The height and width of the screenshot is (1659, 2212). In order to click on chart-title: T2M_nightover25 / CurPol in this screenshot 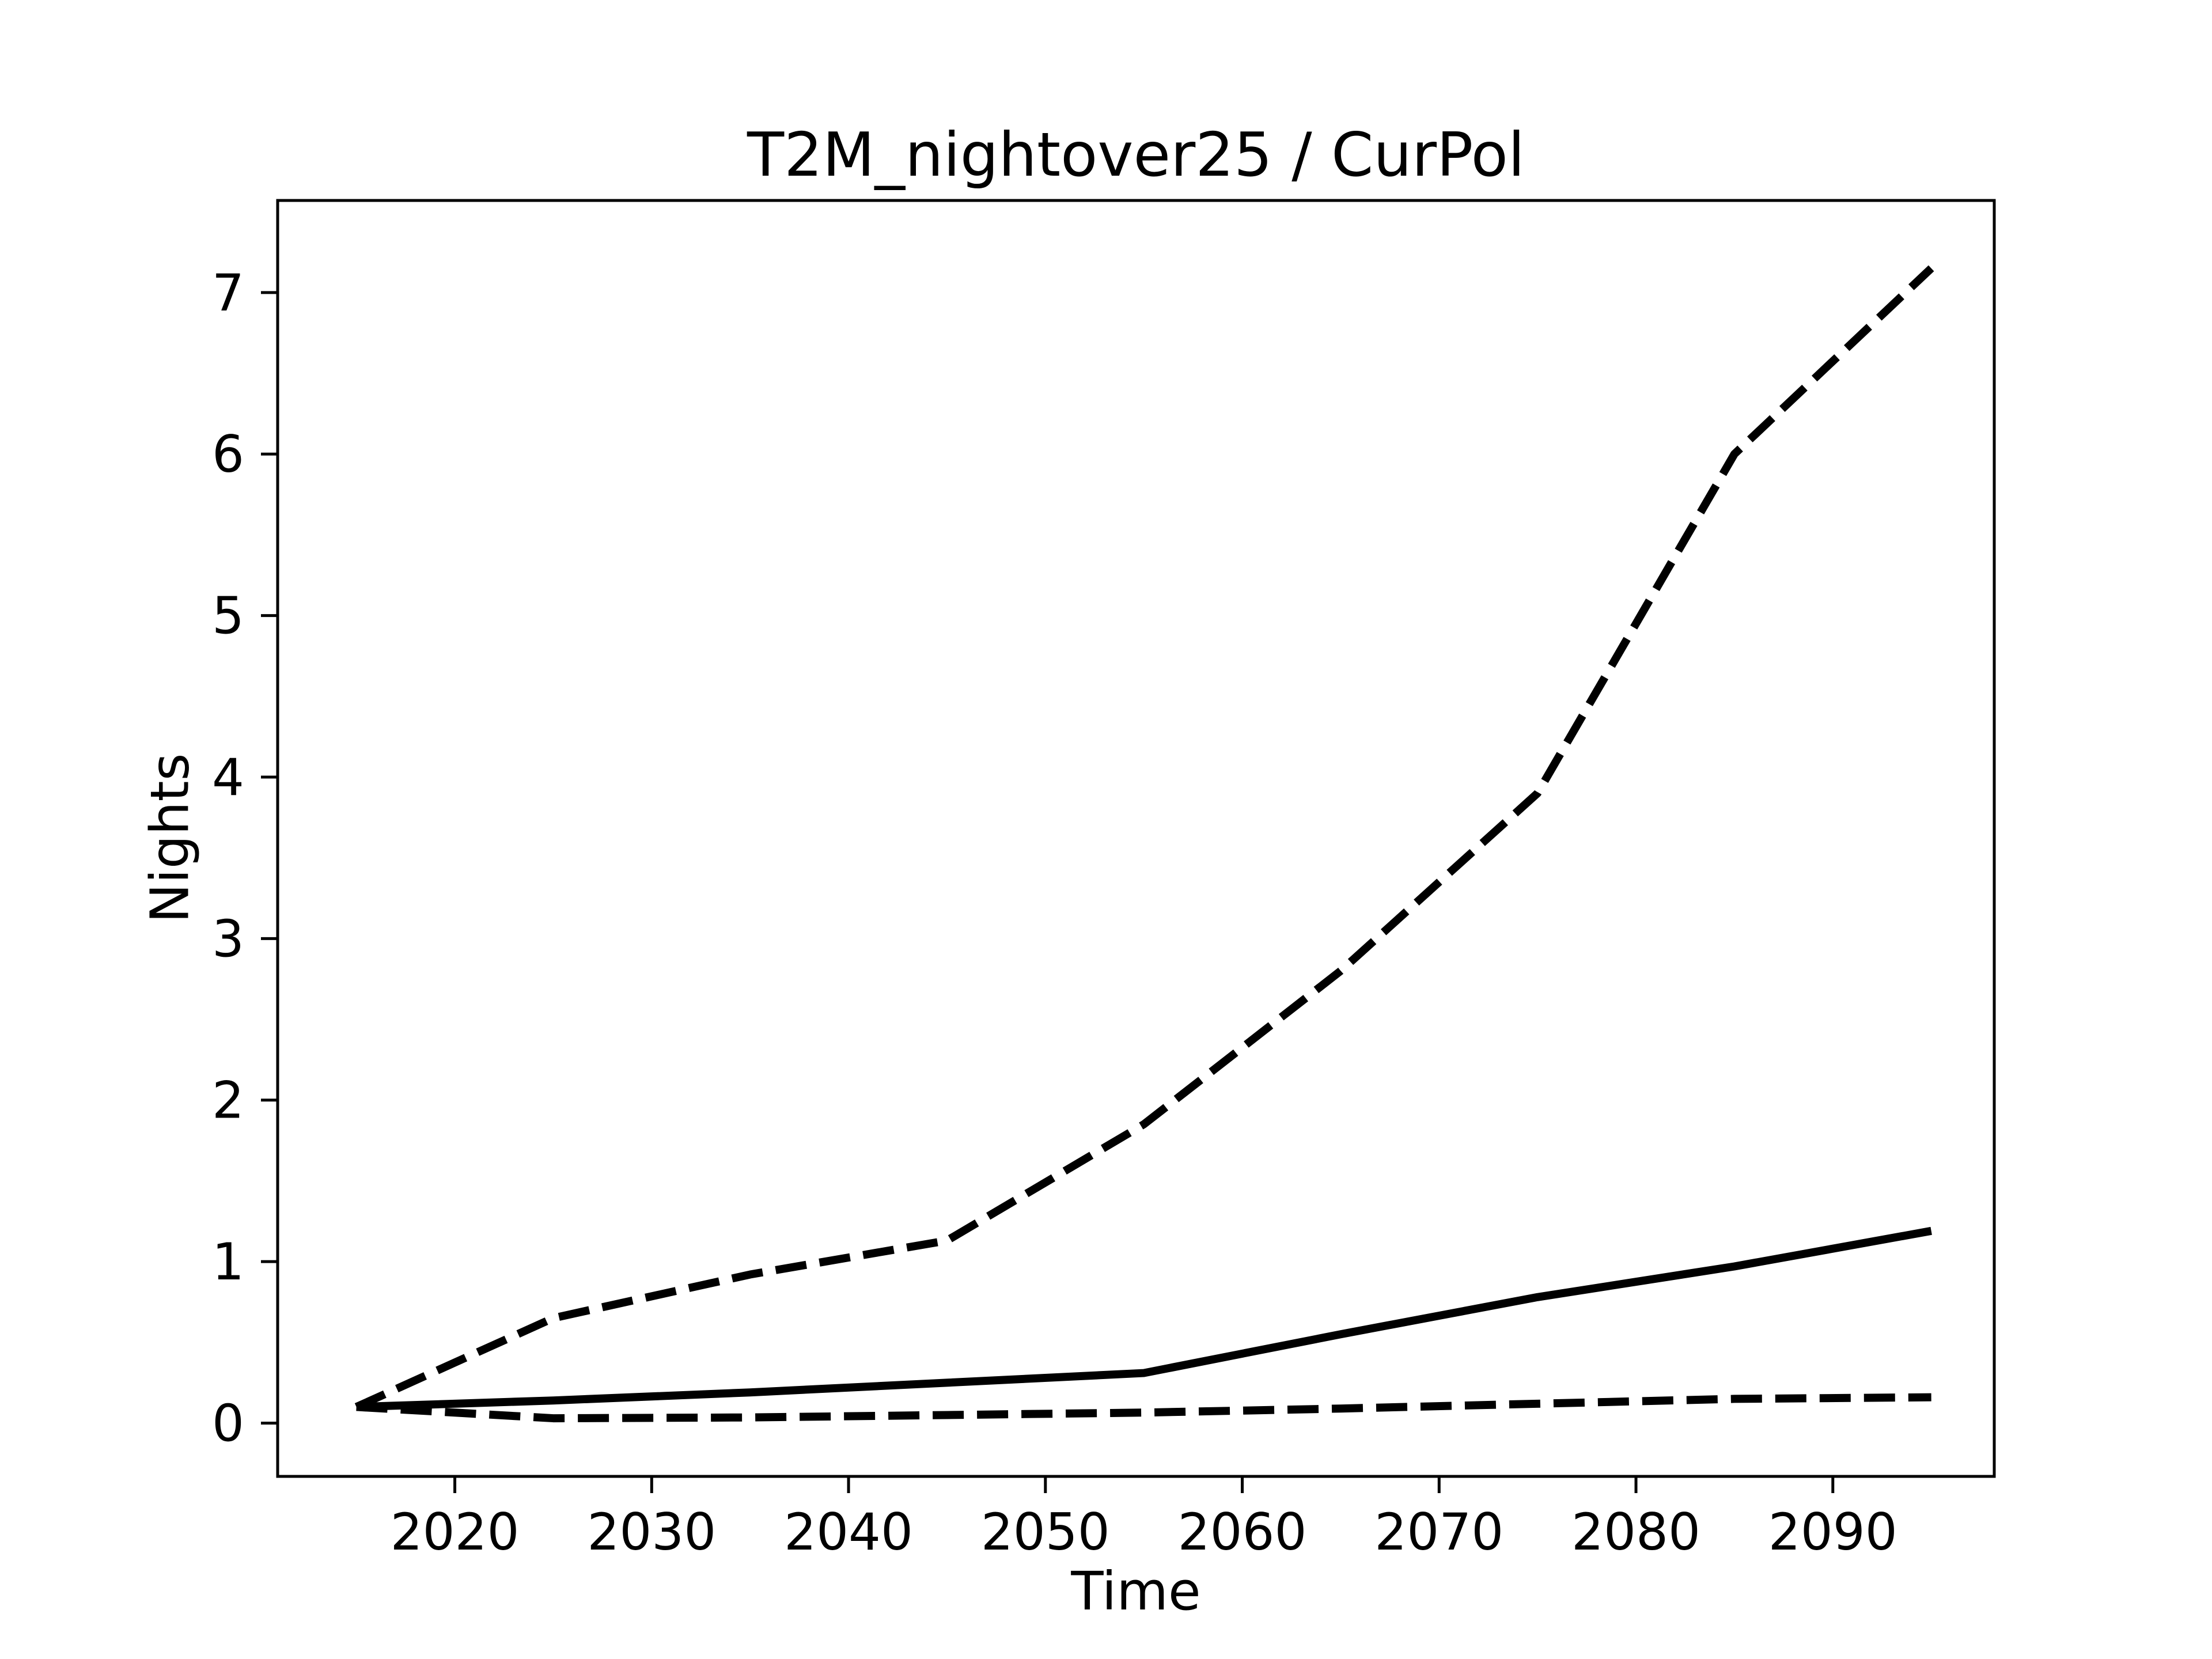, I will do `click(1136, 155)`.